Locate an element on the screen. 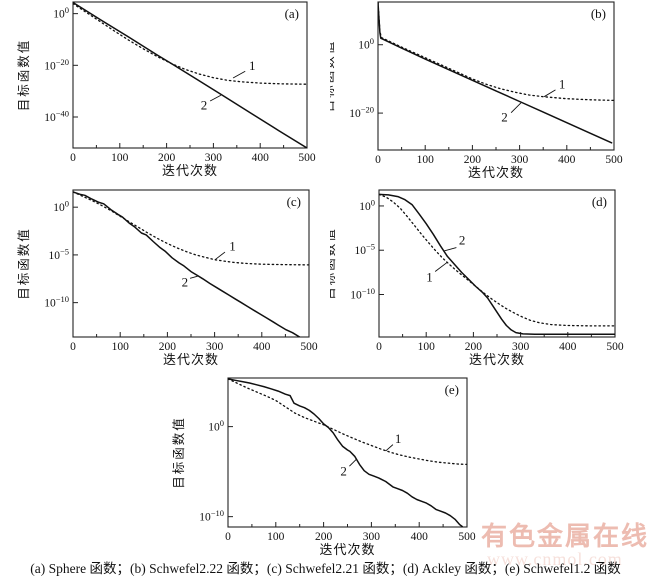  panel-letter: (e) is located at coordinates (452, 389).